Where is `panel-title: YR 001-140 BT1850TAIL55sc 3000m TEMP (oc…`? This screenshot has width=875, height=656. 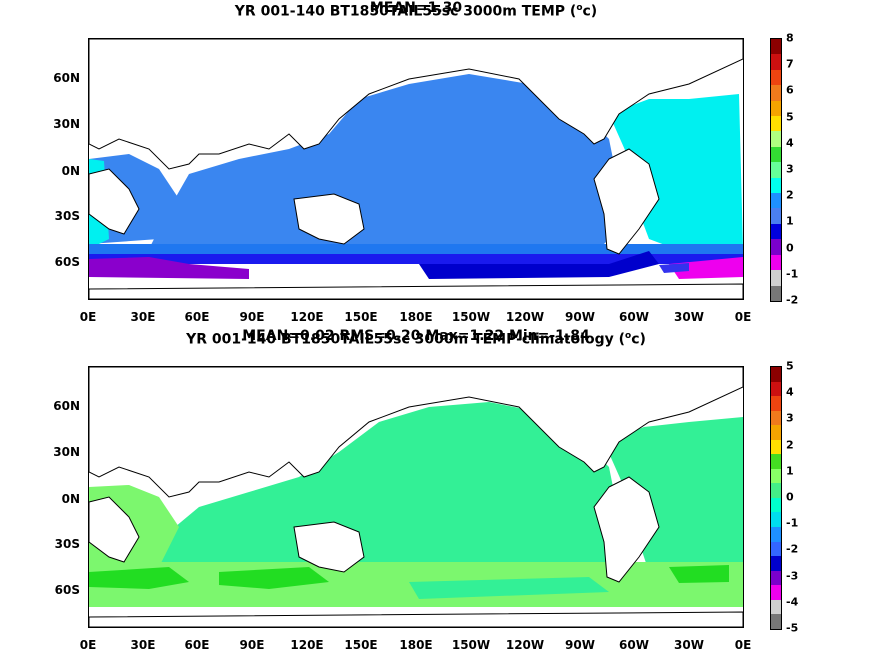
panel-title: YR 001-140 BT1850TAIL55sc 3000m TEMP (oc… is located at coordinates (416, 11).